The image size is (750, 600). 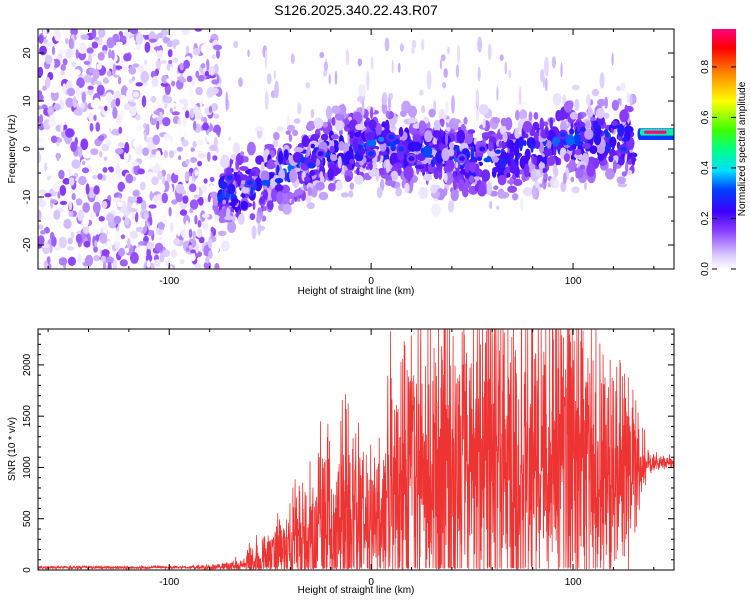 What do you see at coordinates (27, 518) in the screenshot?
I see `y-tick-label: 500` at bounding box center [27, 518].